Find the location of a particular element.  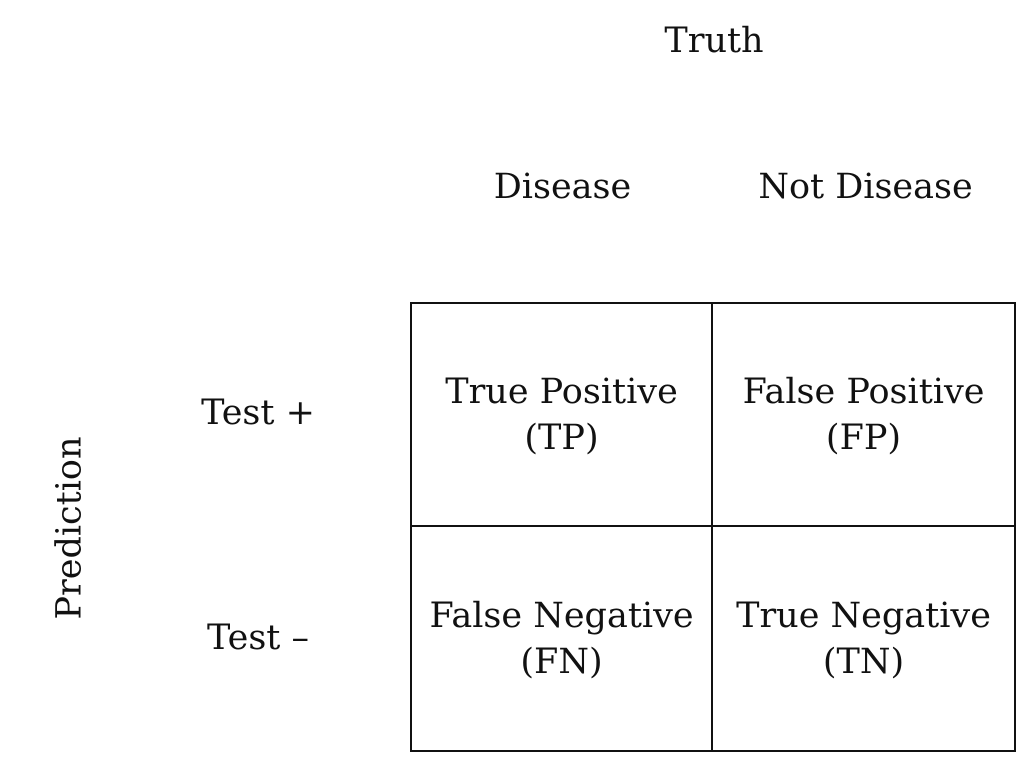

cell-name: False Negative is located at coordinates (561, 615).